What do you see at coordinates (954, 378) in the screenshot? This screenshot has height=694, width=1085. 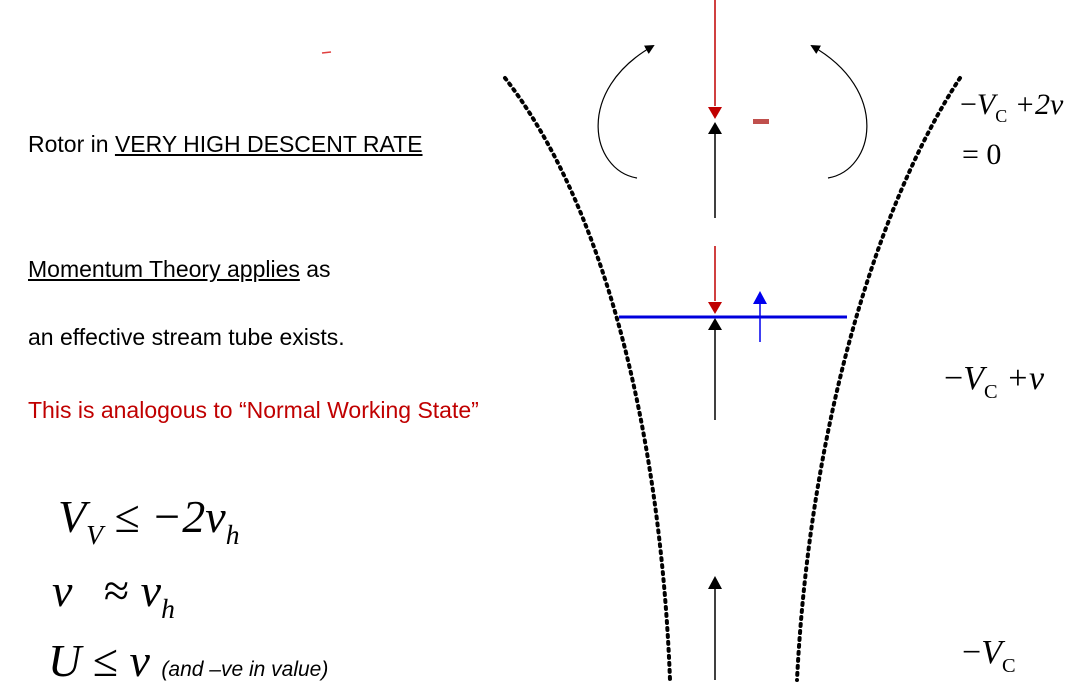 I see `label-mid-minus: −` at bounding box center [954, 378].